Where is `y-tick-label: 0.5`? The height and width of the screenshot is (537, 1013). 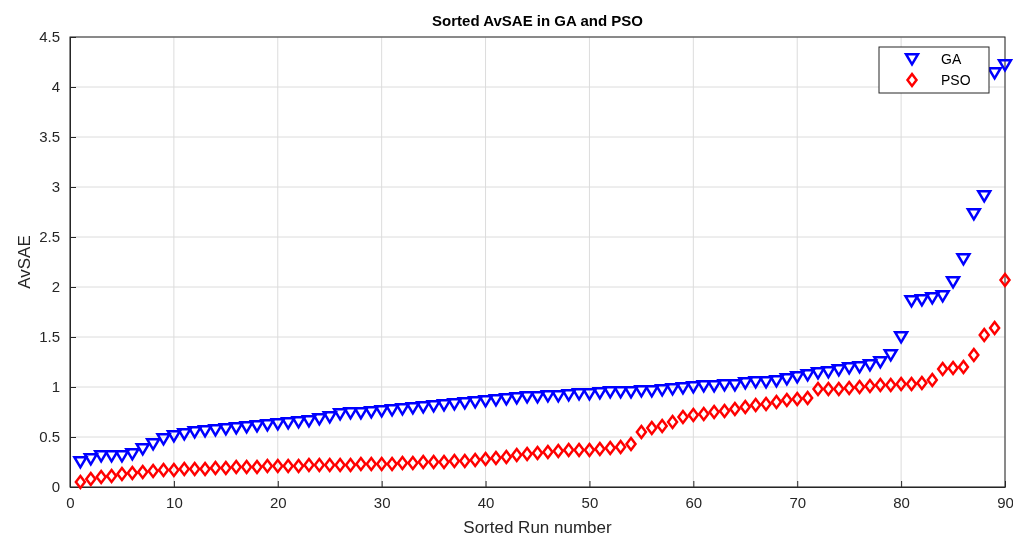
y-tick-label: 0.5 is located at coordinates (49, 437).